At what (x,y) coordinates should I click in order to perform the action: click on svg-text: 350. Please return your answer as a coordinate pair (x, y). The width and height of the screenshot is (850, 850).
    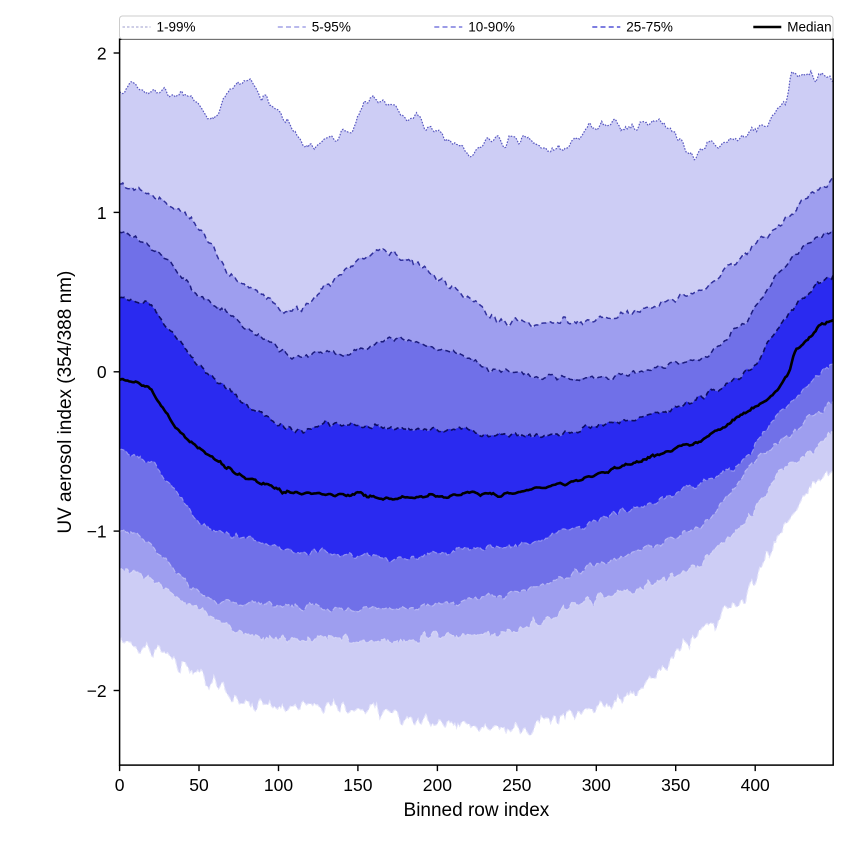
    Looking at the image, I should click on (675, 785).